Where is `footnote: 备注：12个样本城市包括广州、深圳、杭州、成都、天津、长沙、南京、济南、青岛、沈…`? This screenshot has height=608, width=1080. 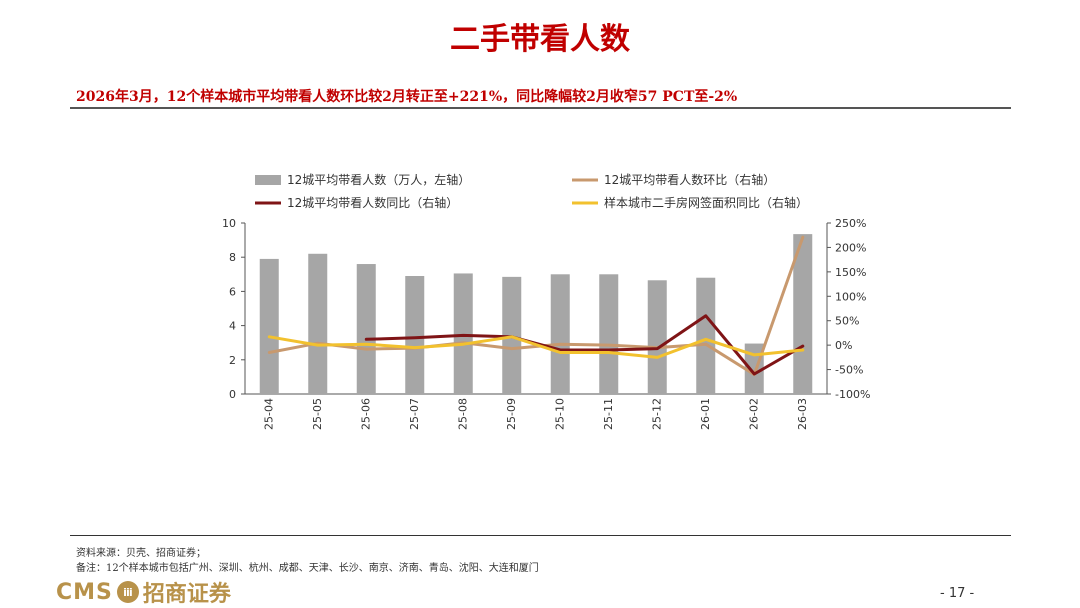
footnote: 备注：12个样本城市包括广州、深圳、杭州、成都、天津、长沙、南京、济南、青岛、沈… is located at coordinates (307, 568).